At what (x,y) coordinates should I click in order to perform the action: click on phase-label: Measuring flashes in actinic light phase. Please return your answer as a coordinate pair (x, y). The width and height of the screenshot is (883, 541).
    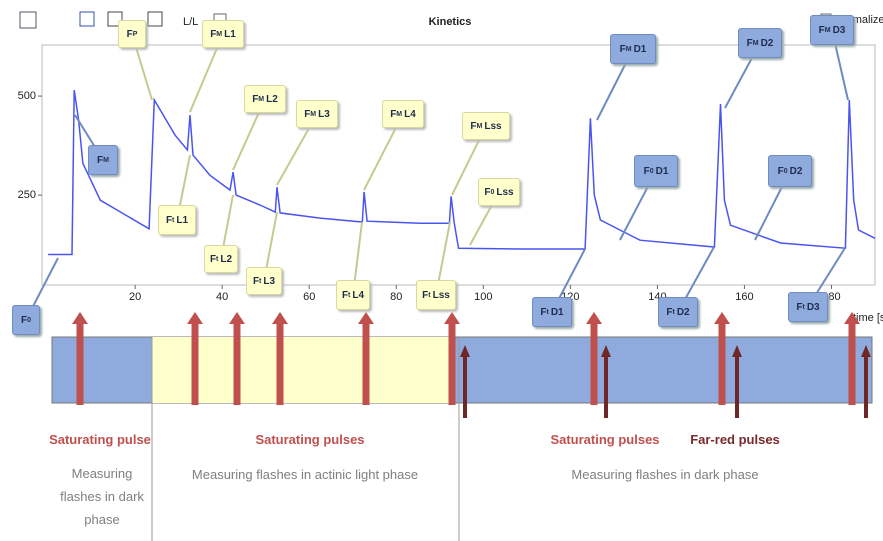
    Looking at the image, I should click on (305, 474).